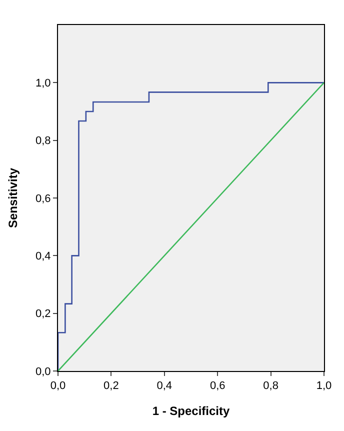  Describe the element at coordinates (43, 198) in the screenshot. I see `y-tick-label: 0,6` at that location.